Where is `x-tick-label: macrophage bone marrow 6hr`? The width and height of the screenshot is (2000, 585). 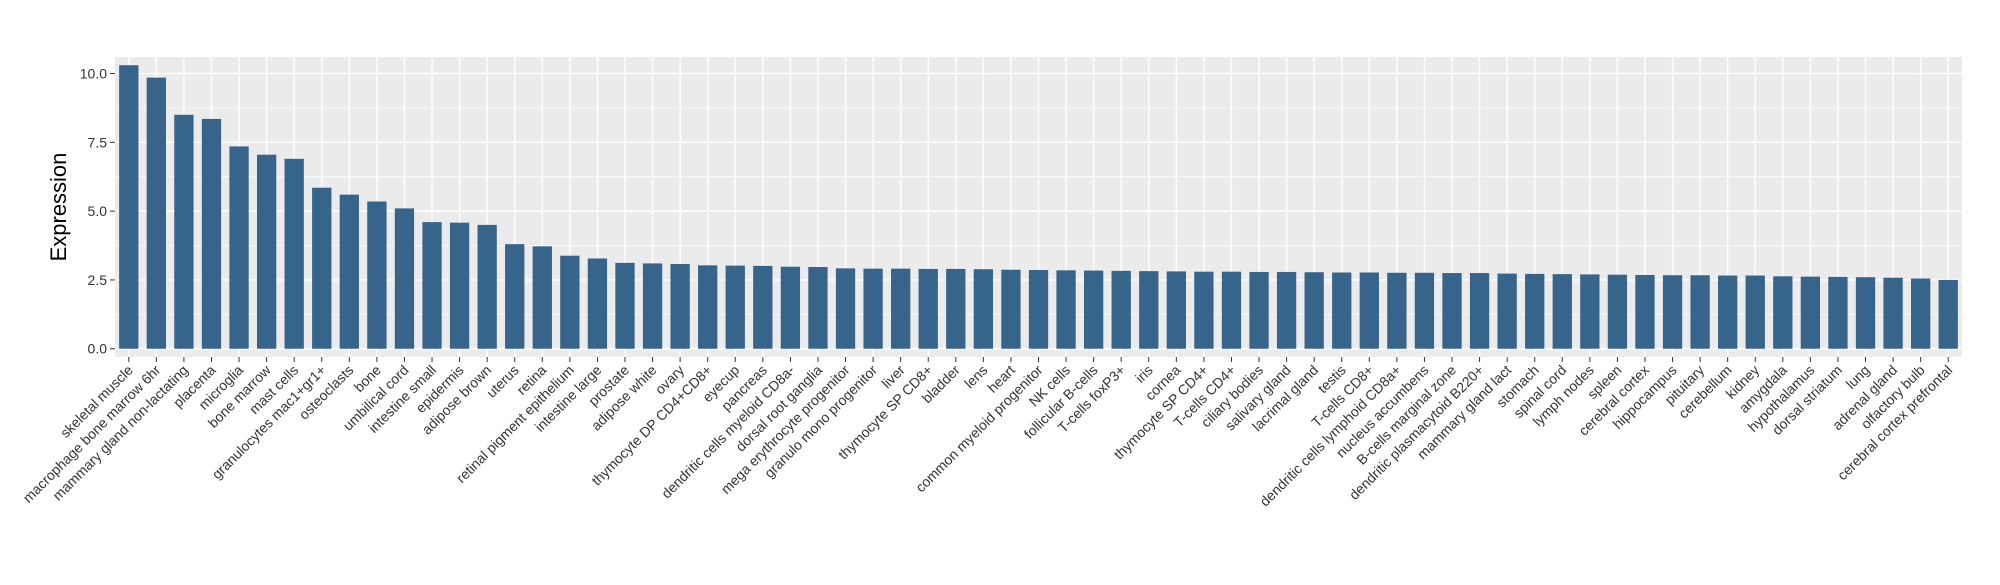 x-tick-label: macrophage bone marrow 6hr is located at coordinates (92, 434).